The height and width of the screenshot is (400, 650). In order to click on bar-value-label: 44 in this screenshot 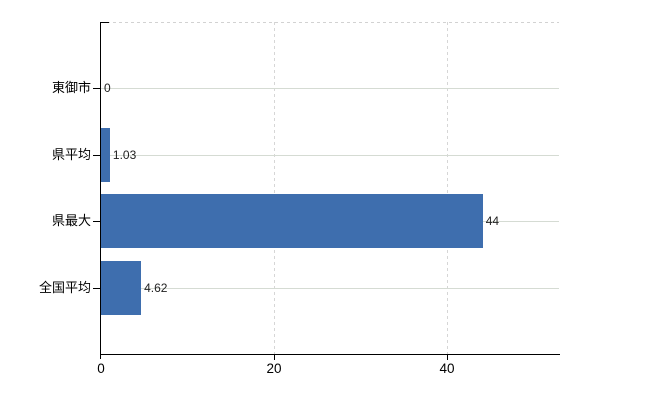, I will do `click(492, 221)`.